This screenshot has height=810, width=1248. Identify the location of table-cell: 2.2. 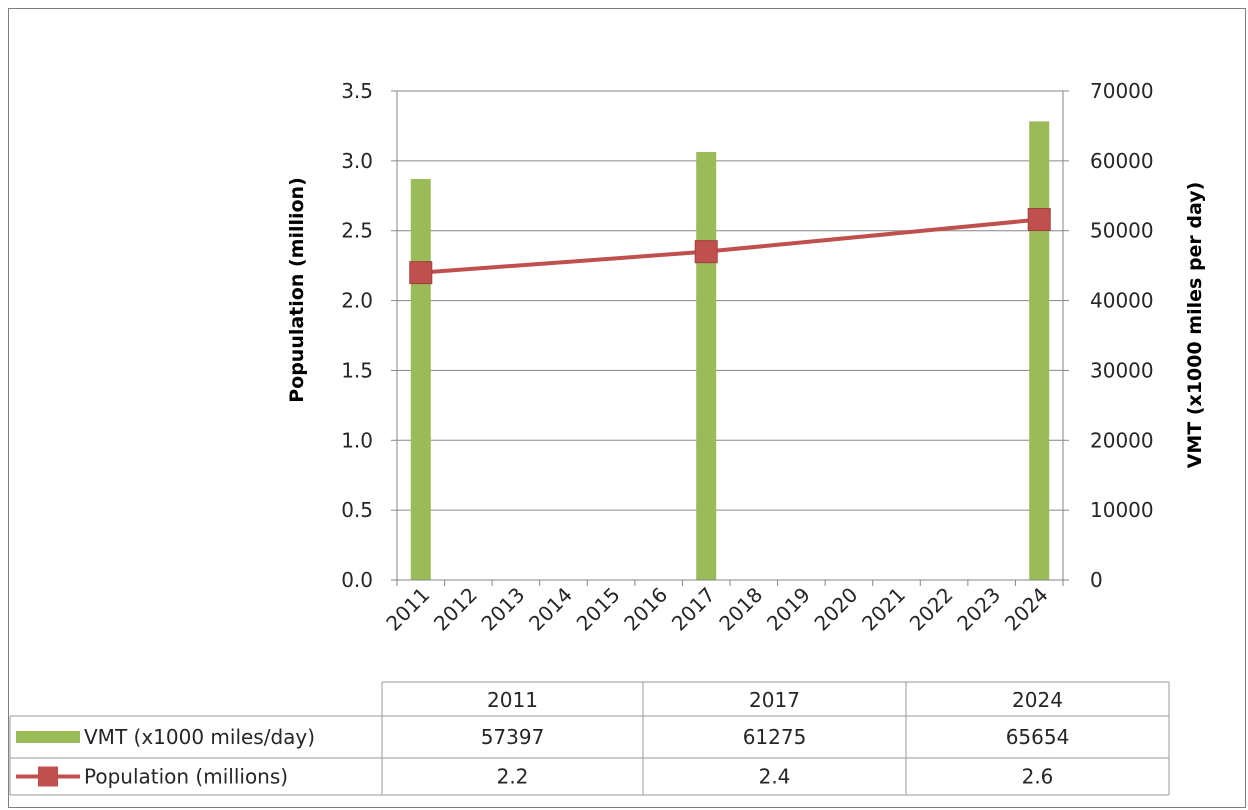
(513, 777).